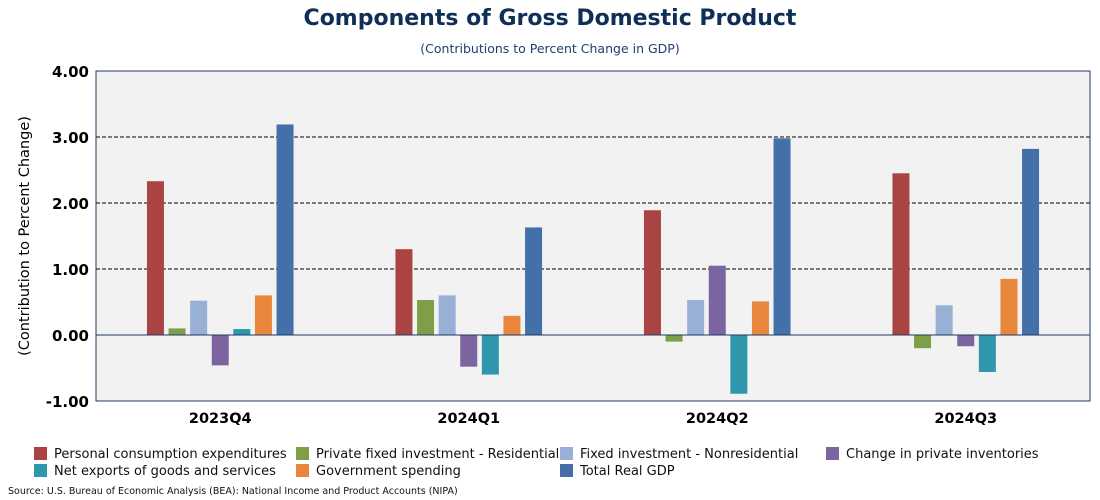  I want to click on legend-item: Fixed investment - Nonresidential, so click(679, 454).